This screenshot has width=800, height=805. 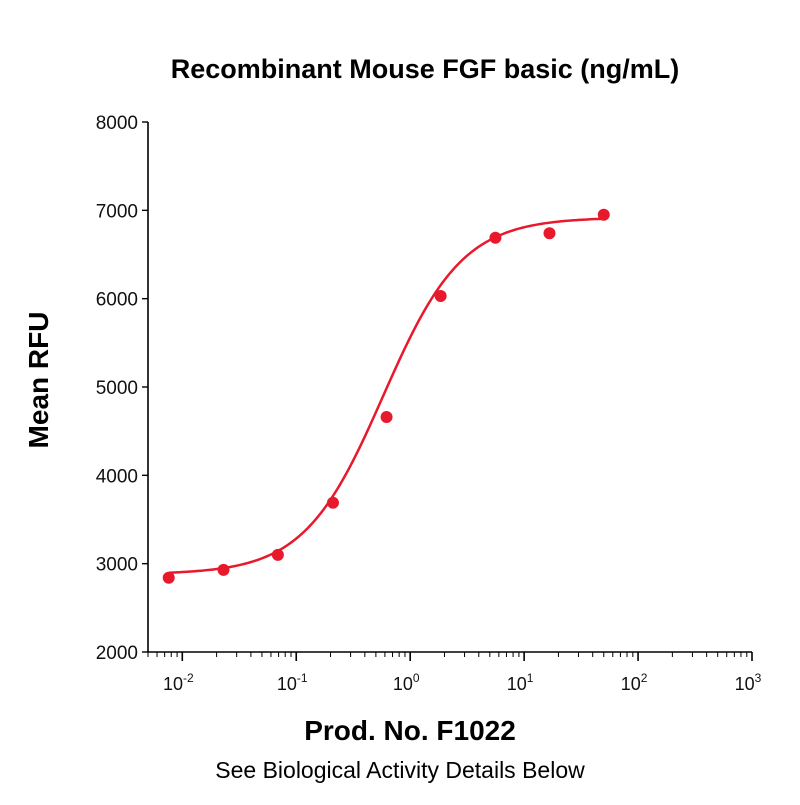 I want to click on chart-title: Recombinant Mouse FGF basic (ng/mL), so click(x=425, y=69).